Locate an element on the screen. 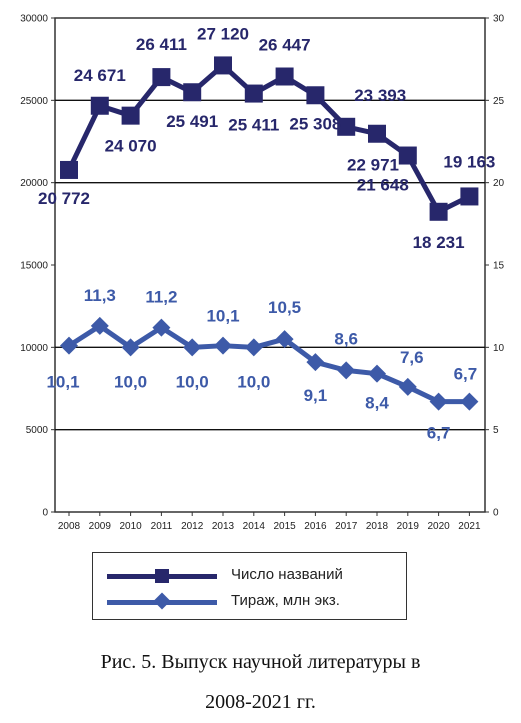  data-label-circulation: 10,5 is located at coordinates (284, 307).